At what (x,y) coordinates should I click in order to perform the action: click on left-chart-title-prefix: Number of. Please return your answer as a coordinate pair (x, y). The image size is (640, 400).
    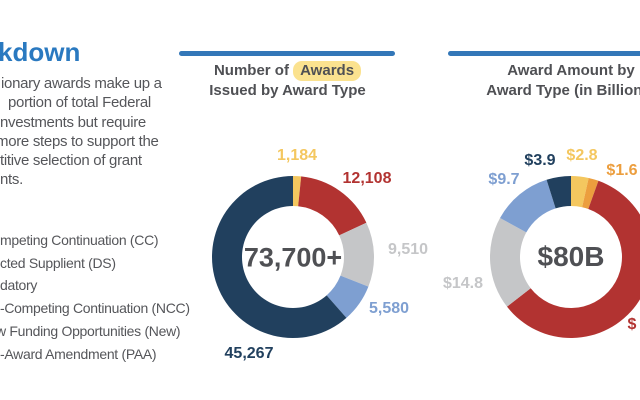
    Looking at the image, I should click on (251, 70).